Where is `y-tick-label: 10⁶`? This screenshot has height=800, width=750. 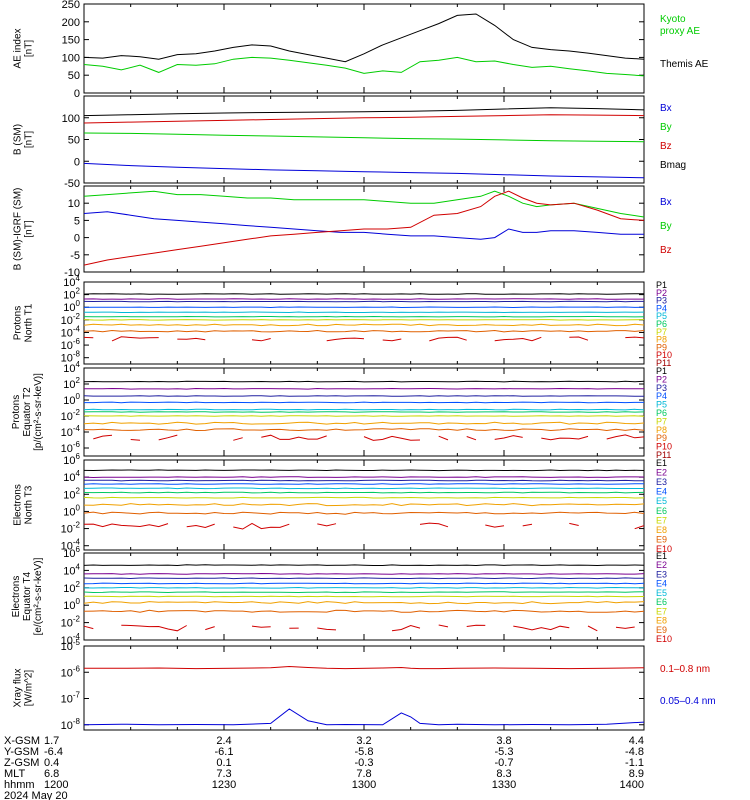 y-tick-label: 10⁶ is located at coordinates (71, 459).